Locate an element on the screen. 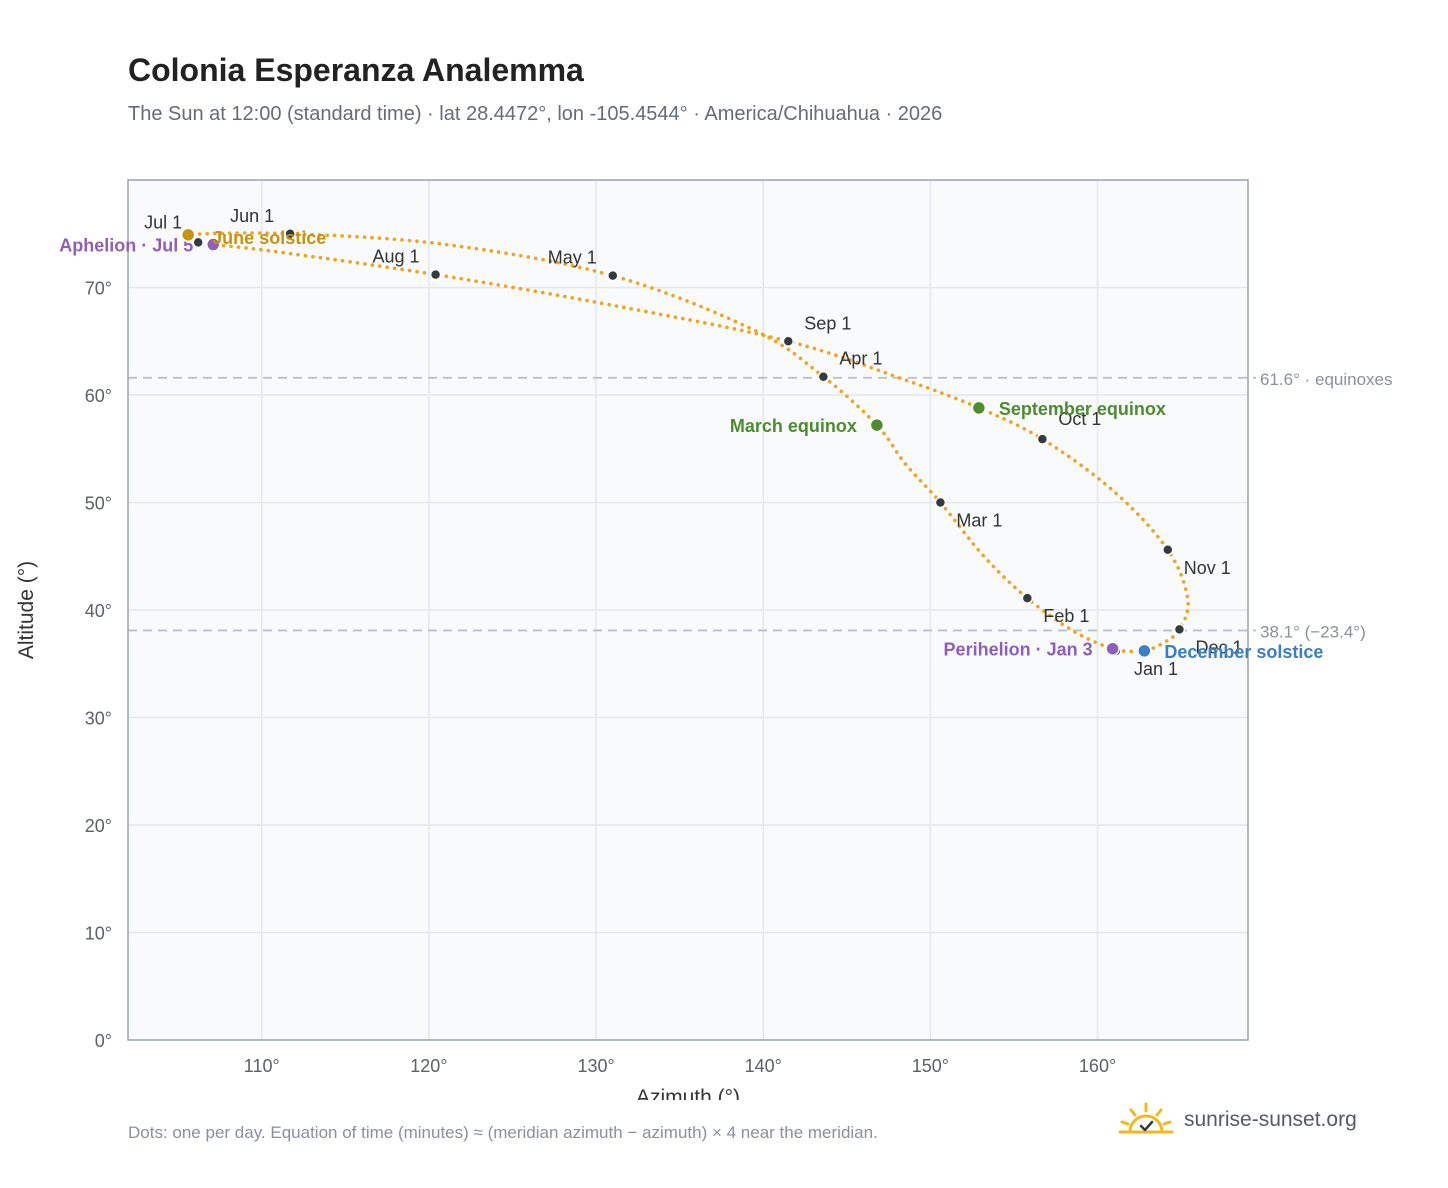 The width and height of the screenshot is (1448, 1188). brand-name: sunrise-sunset.org is located at coordinates (1270, 1119).